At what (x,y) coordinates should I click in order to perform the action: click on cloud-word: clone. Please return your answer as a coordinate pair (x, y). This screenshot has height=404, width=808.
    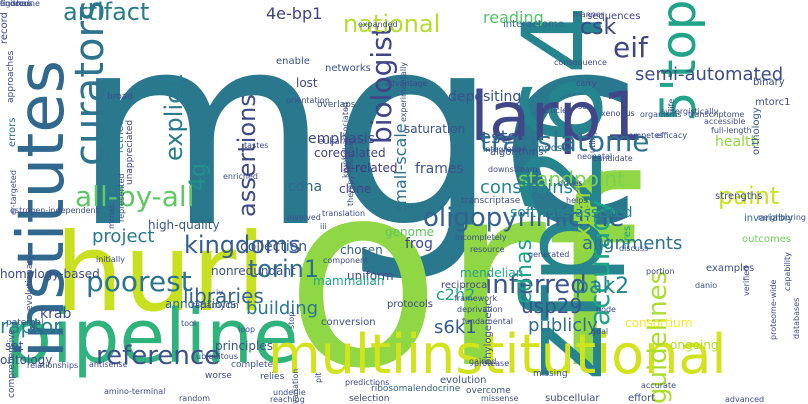
    Looking at the image, I should click on (355, 189).